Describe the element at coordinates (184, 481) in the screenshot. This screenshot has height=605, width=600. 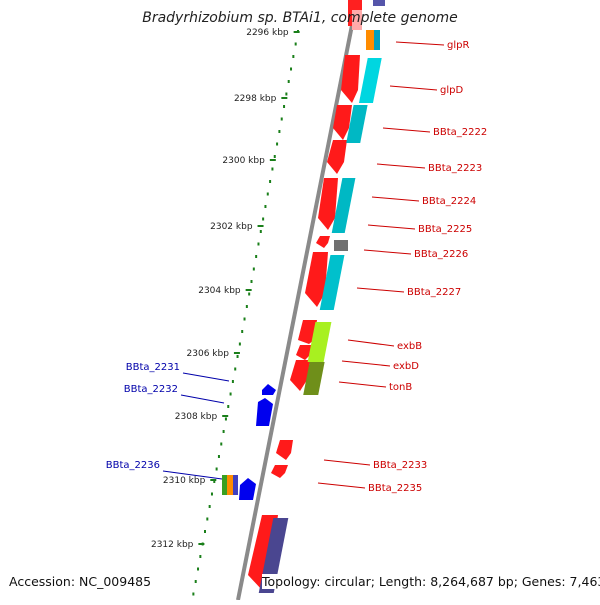
I see `ruler-tick-label: 2310 kbp` at that location.